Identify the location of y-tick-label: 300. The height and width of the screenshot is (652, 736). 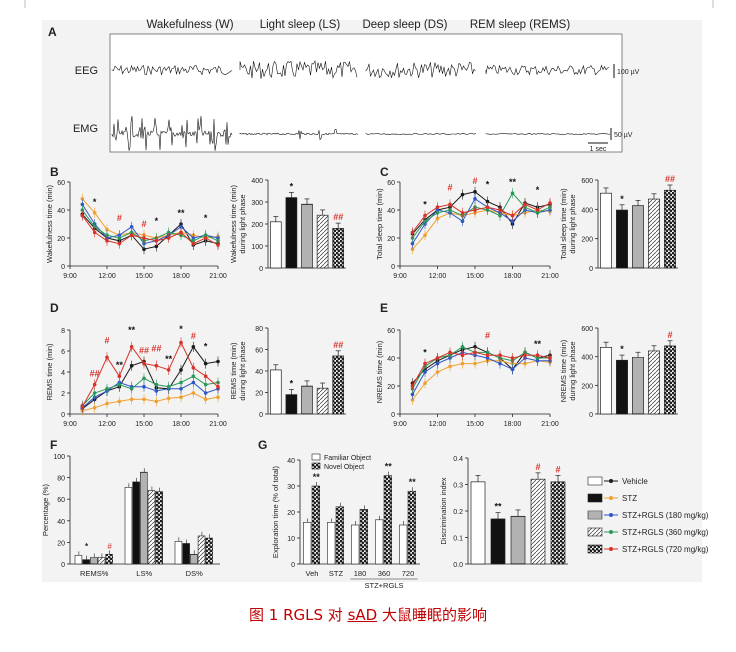
(257, 203).